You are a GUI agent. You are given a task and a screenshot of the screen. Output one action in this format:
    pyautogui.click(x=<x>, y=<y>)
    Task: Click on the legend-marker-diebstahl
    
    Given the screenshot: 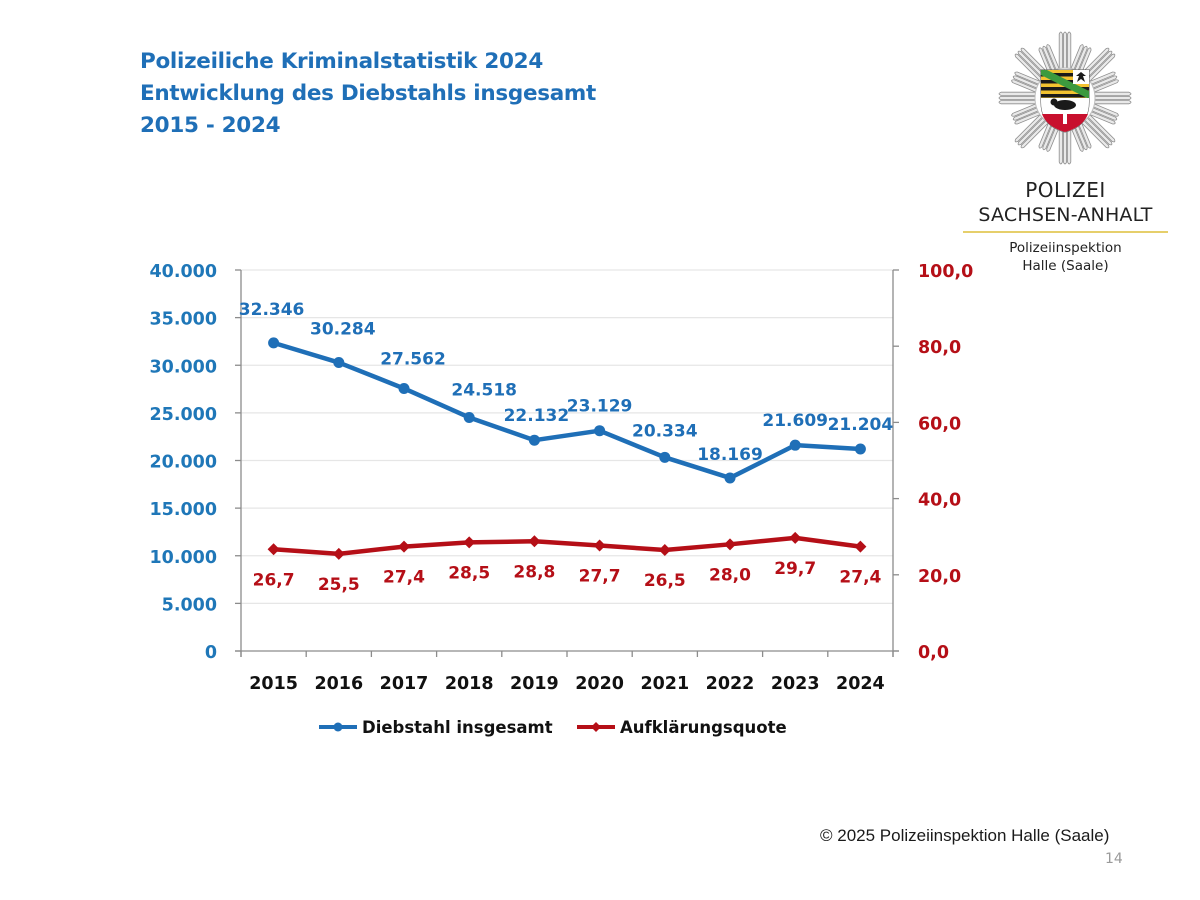 What is the action you would take?
    pyautogui.click(x=338, y=727)
    